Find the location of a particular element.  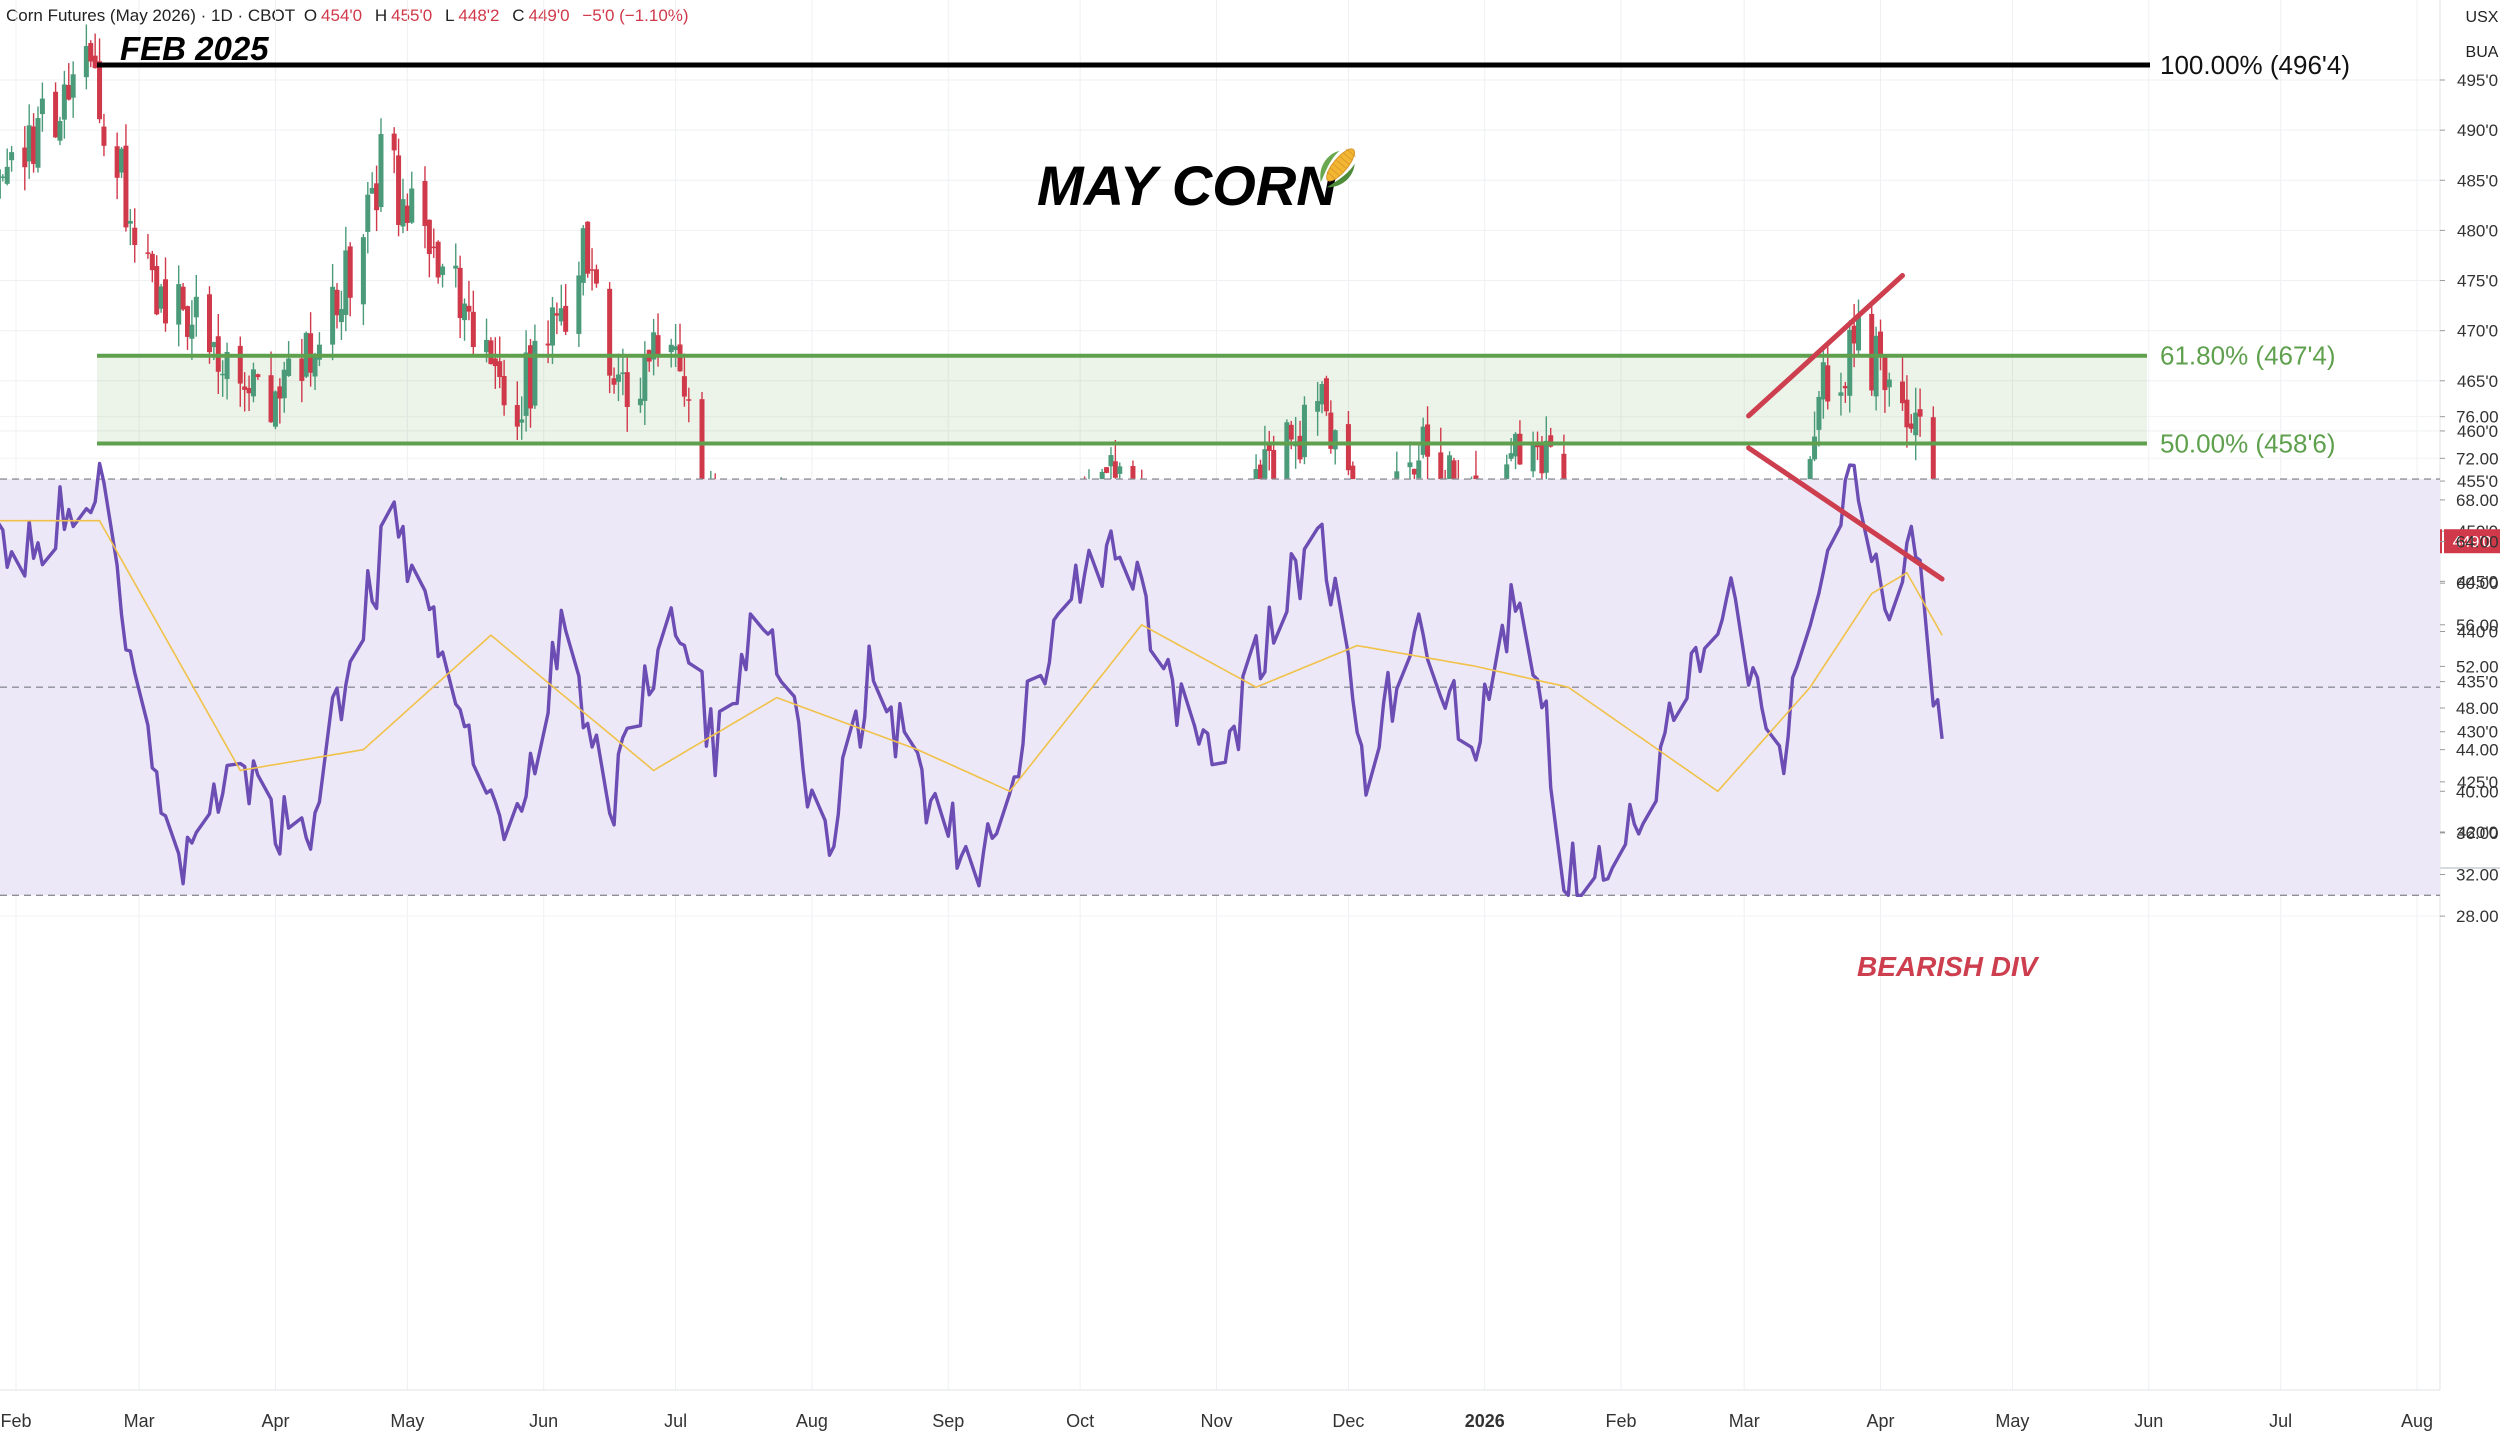

rsi-tick-label: 56.00 is located at coordinates (2477, 625).